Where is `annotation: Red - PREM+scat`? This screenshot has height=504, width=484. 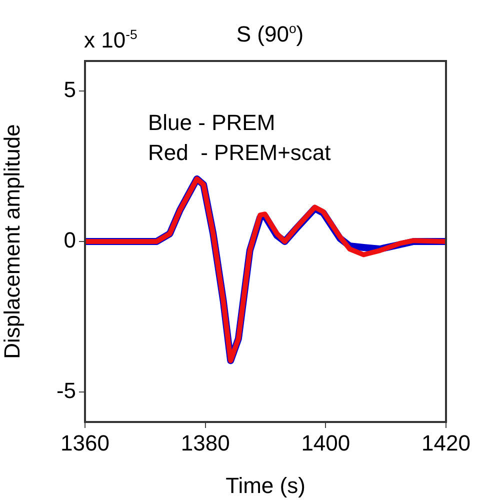
annotation: Red - PREM+scat is located at coordinates (239, 152).